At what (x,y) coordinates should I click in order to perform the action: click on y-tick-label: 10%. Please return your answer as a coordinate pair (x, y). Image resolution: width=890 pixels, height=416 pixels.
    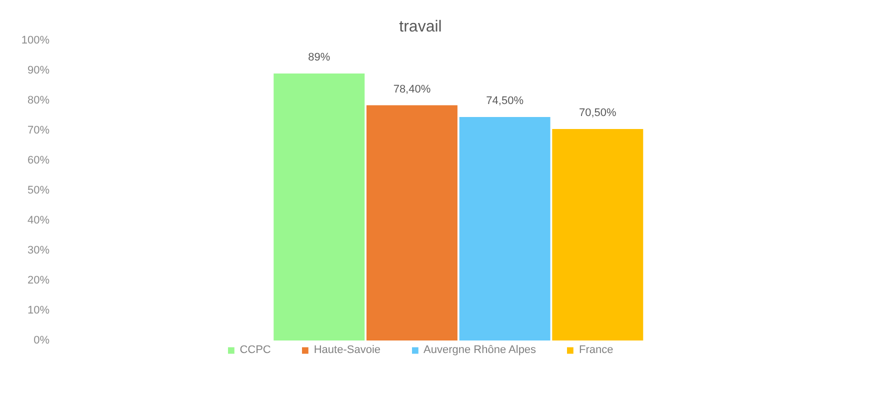
    Looking at the image, I should click on (38, 310).